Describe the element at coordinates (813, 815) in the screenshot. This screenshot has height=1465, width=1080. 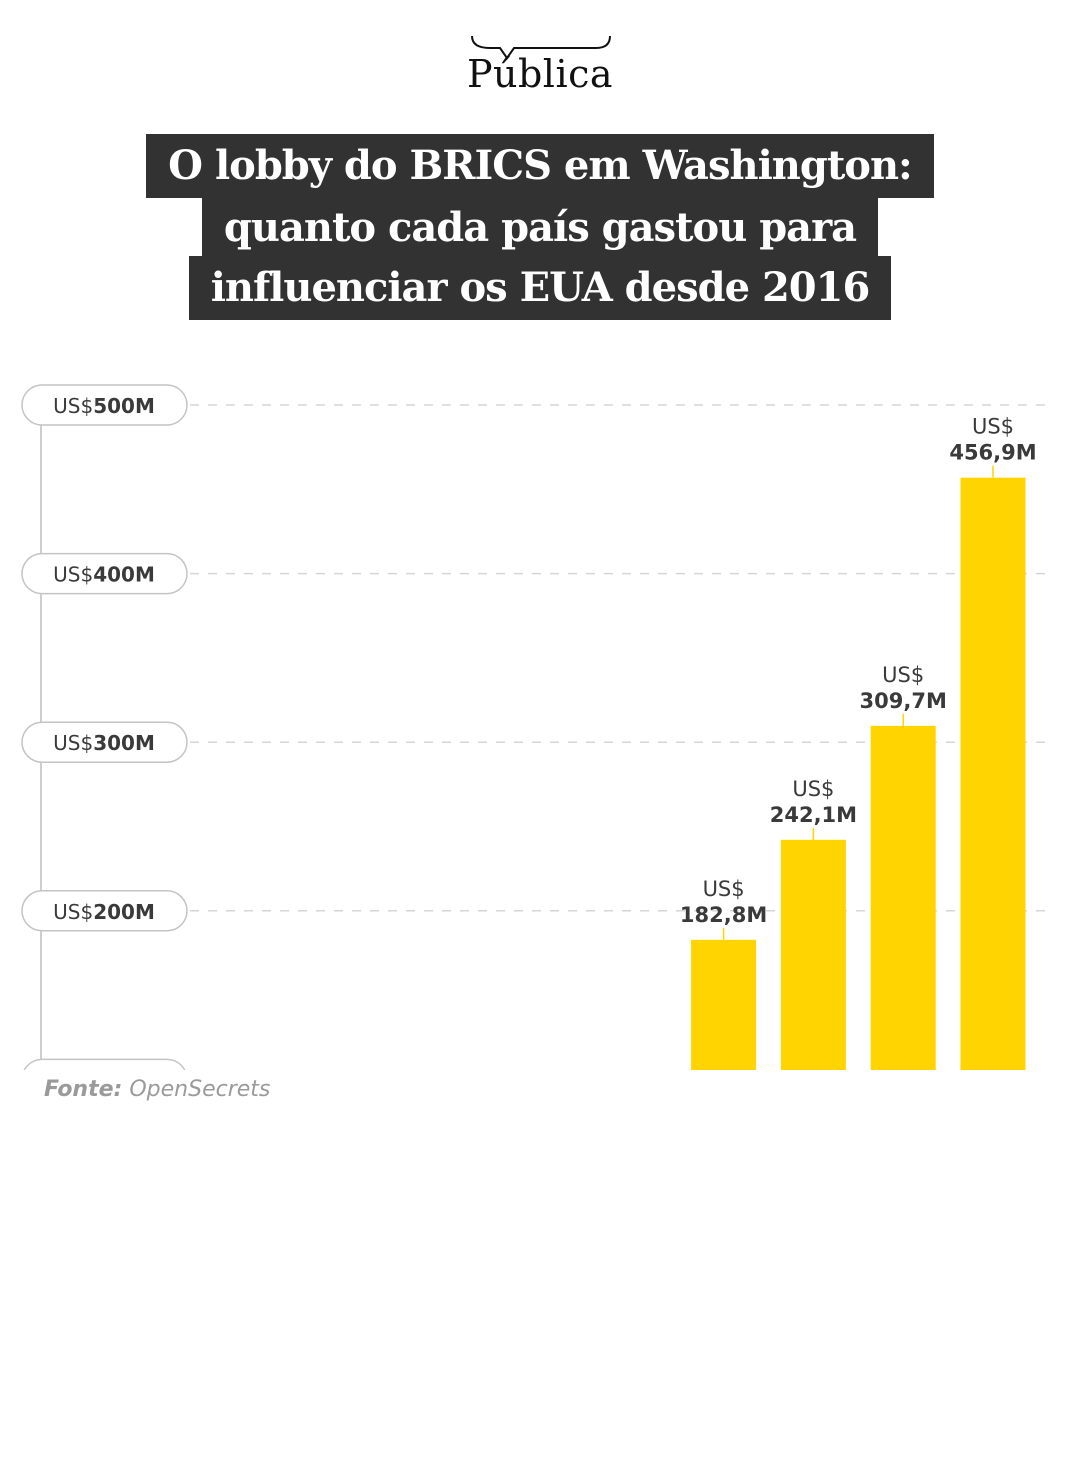
I see `bar-value-label: 242,1M` at that location.